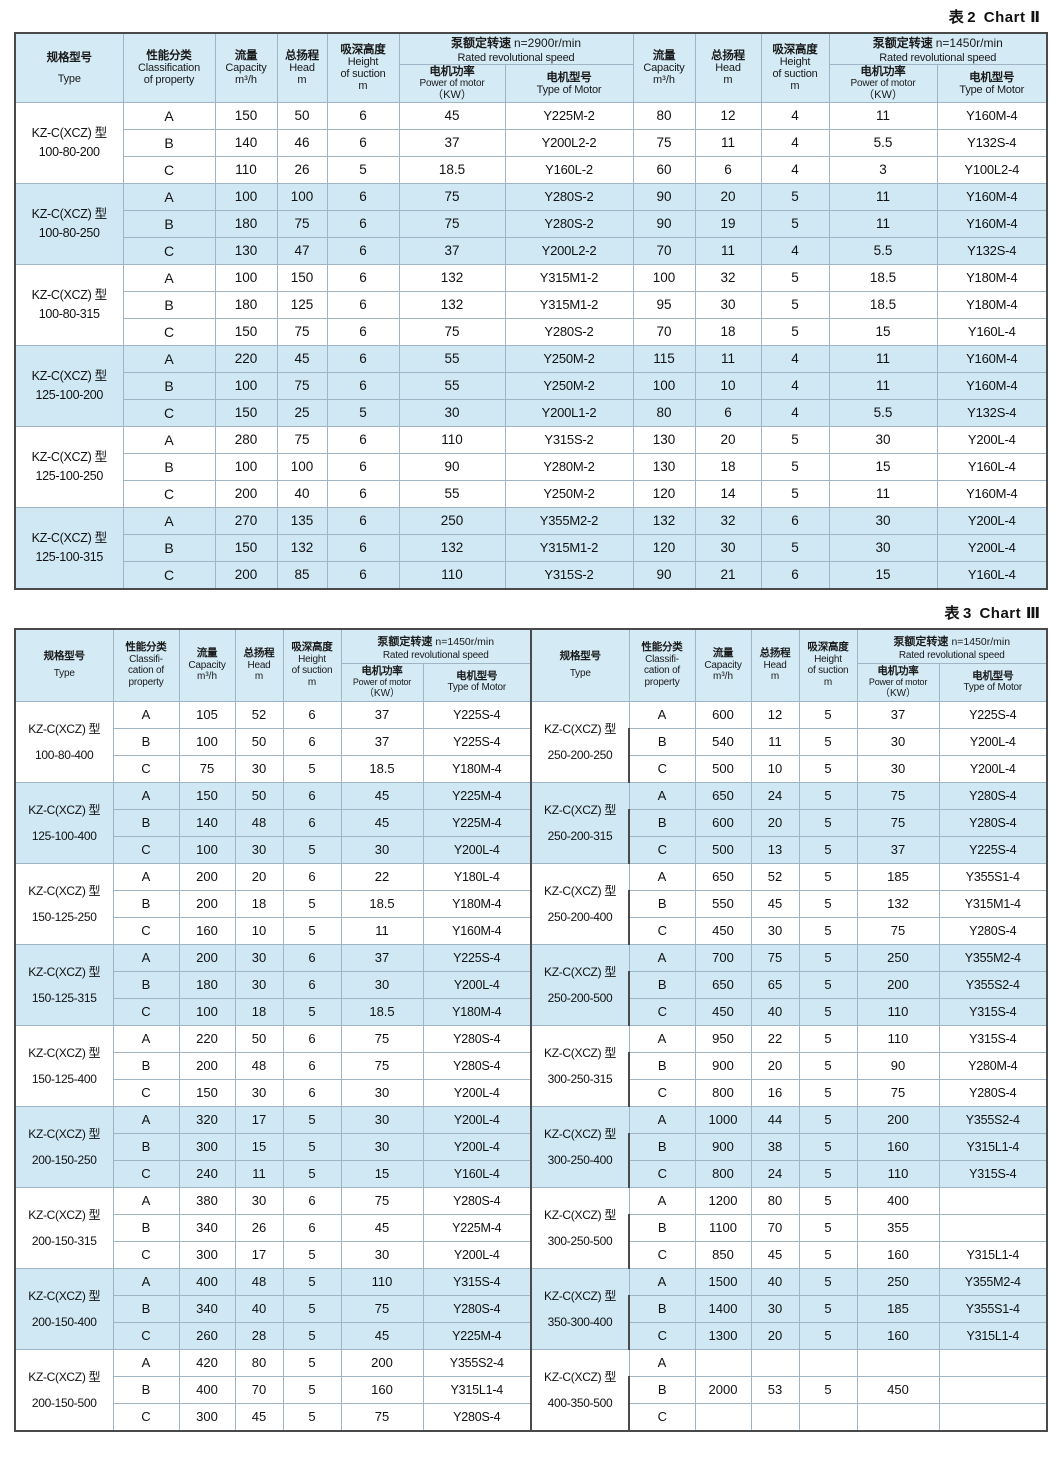  I want to click on head-cell: 24, so click(775, 1173).